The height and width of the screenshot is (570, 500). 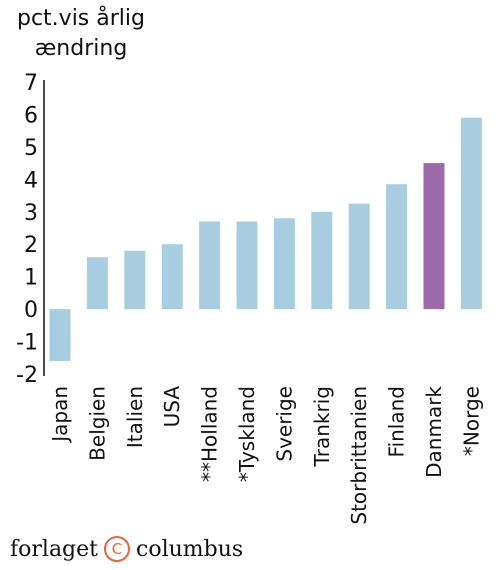 What do you see at coordinates (31, 115) in the screenshot?
I see `y-tick-label: 6` at bounding box center [31, 115].